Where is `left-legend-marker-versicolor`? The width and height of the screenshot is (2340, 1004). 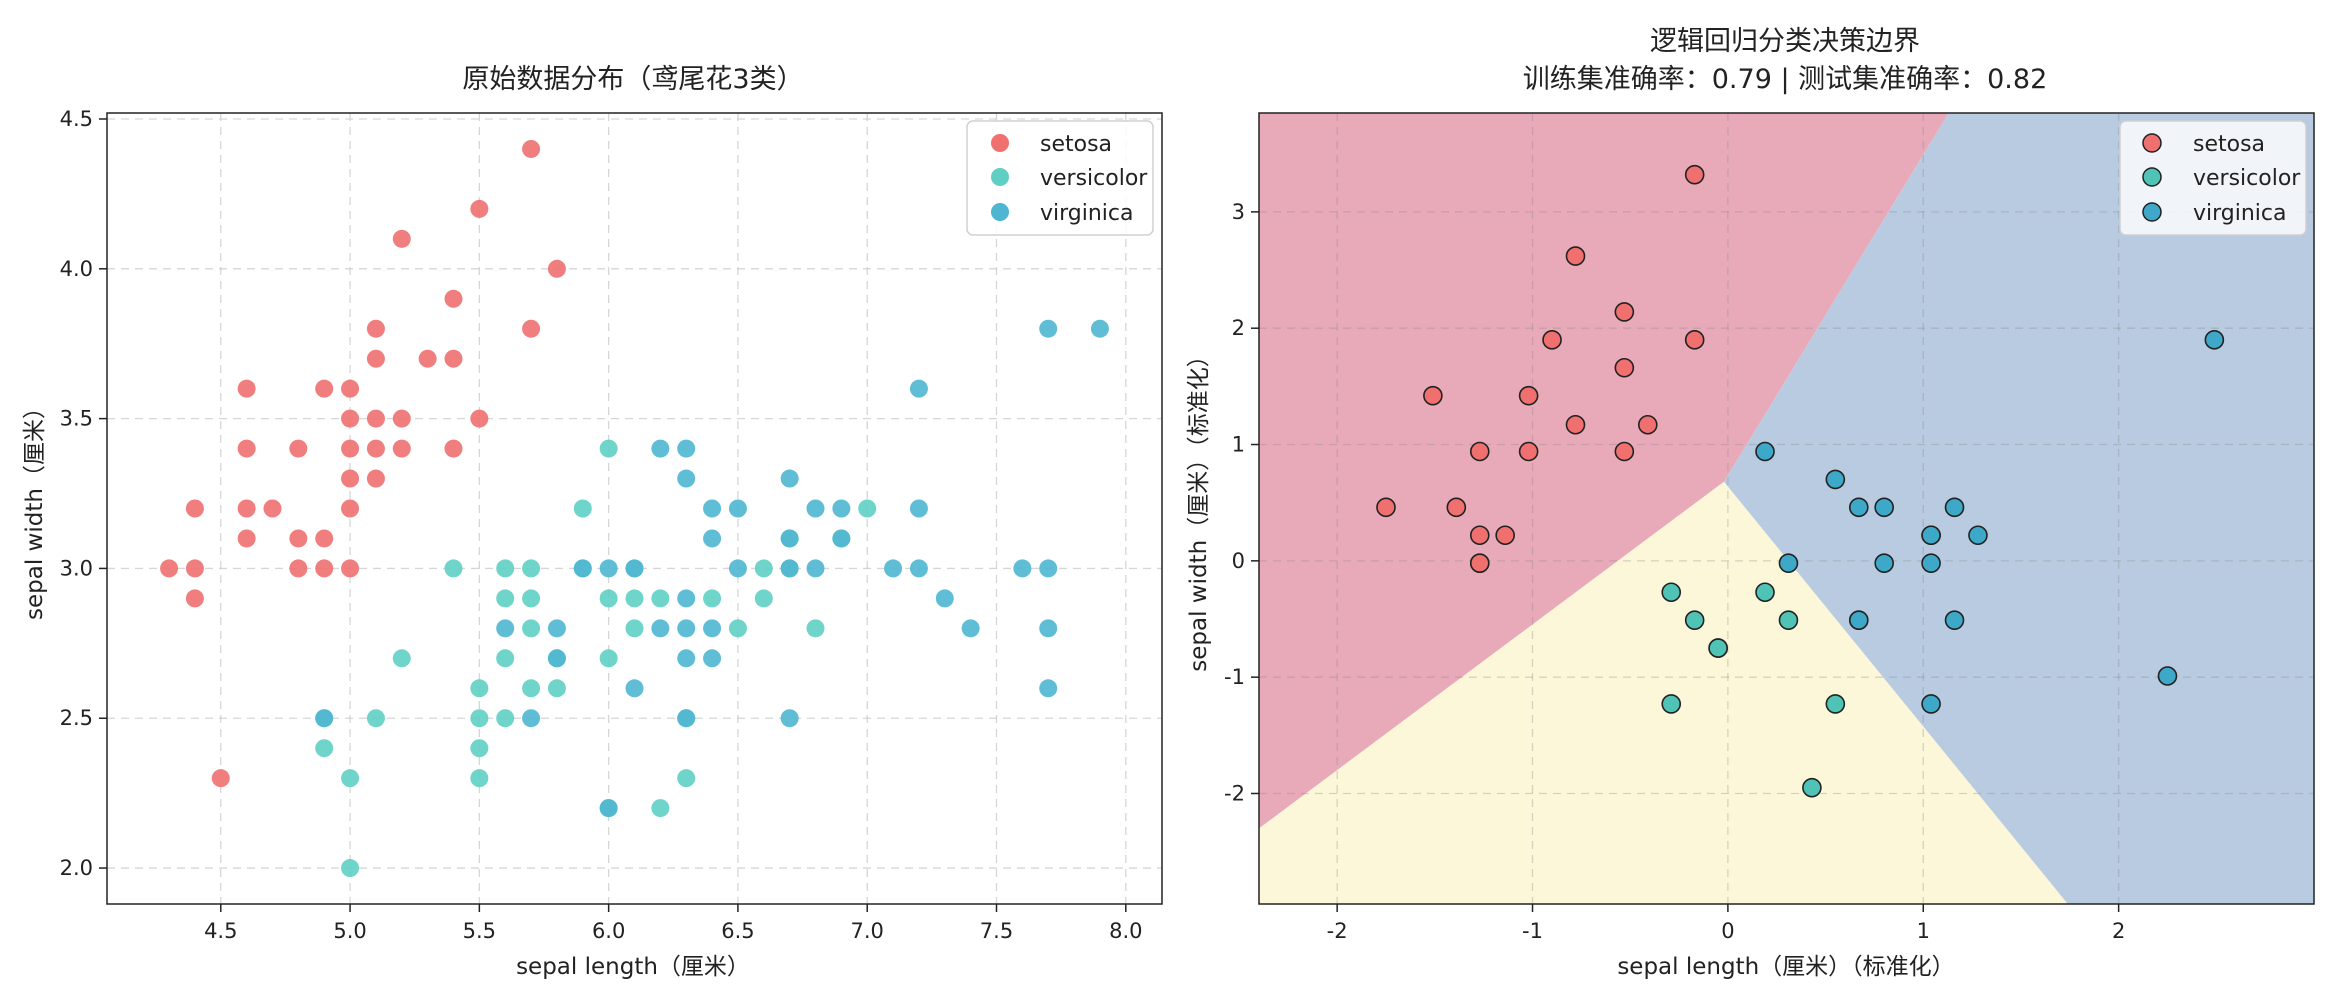
left-legend-marker-versicolor is located at coordinates (1000, 177).